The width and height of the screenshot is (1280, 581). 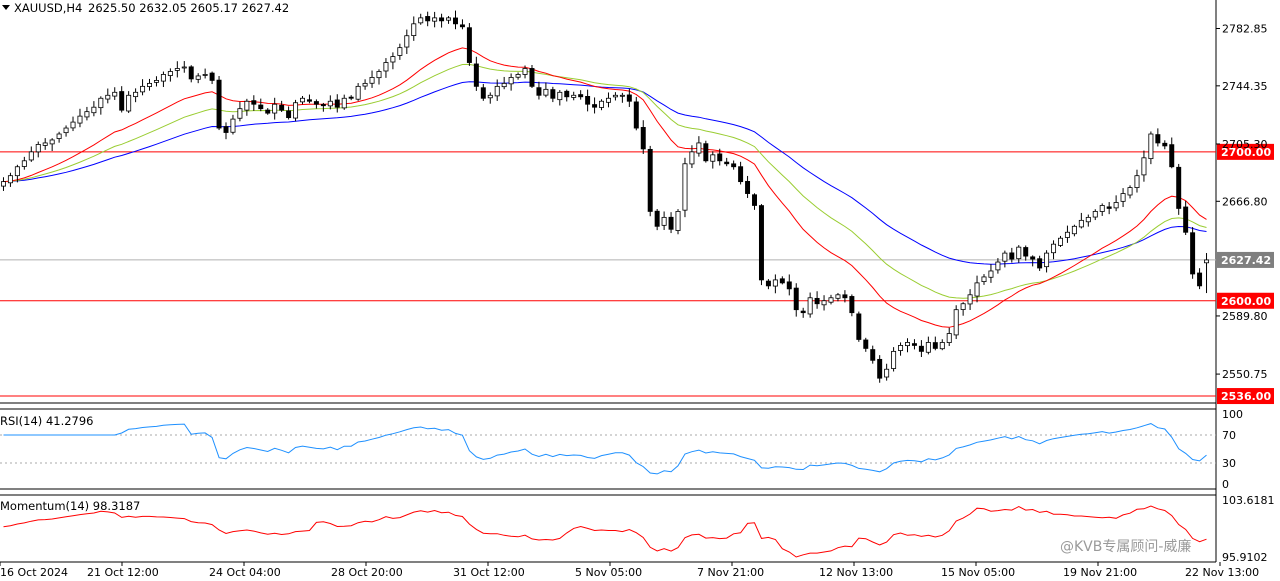 I want to click on rsi-label: RSI(14) 41.2796, so click(x=47, y=421).